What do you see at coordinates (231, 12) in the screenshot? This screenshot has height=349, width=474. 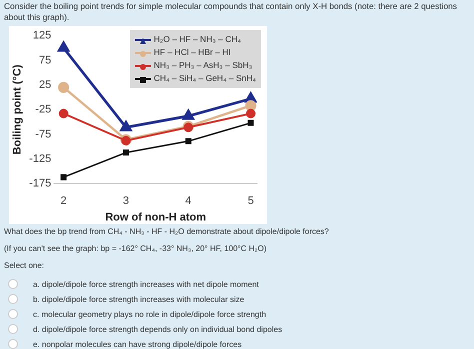 I see `chart-title: Consider the boiling point trends for simple molecular compounds that contain only X-H bonds (note: there are 2 questions about this graph).` at bounding box center [231, 12].